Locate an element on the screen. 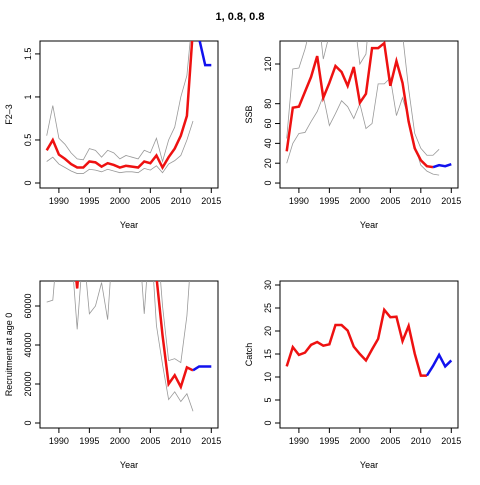 The height and width of the screenshot is (485, 480). y-tick-label: 60000 is located at coordinates (28, 305).